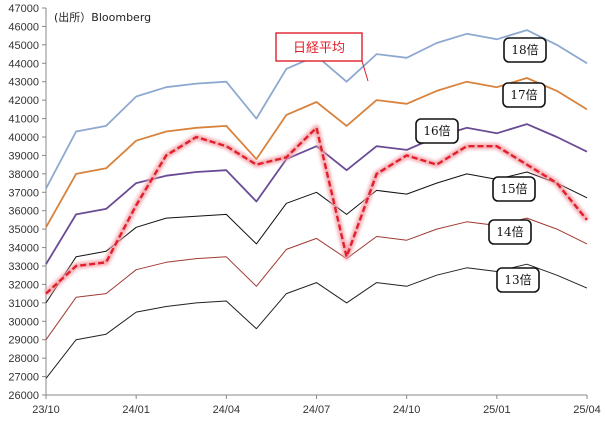  What do you see at coordinates (23, 193) in the screenshot?
I see `y-tick-label: 37000` at bounding box center [23, 193].